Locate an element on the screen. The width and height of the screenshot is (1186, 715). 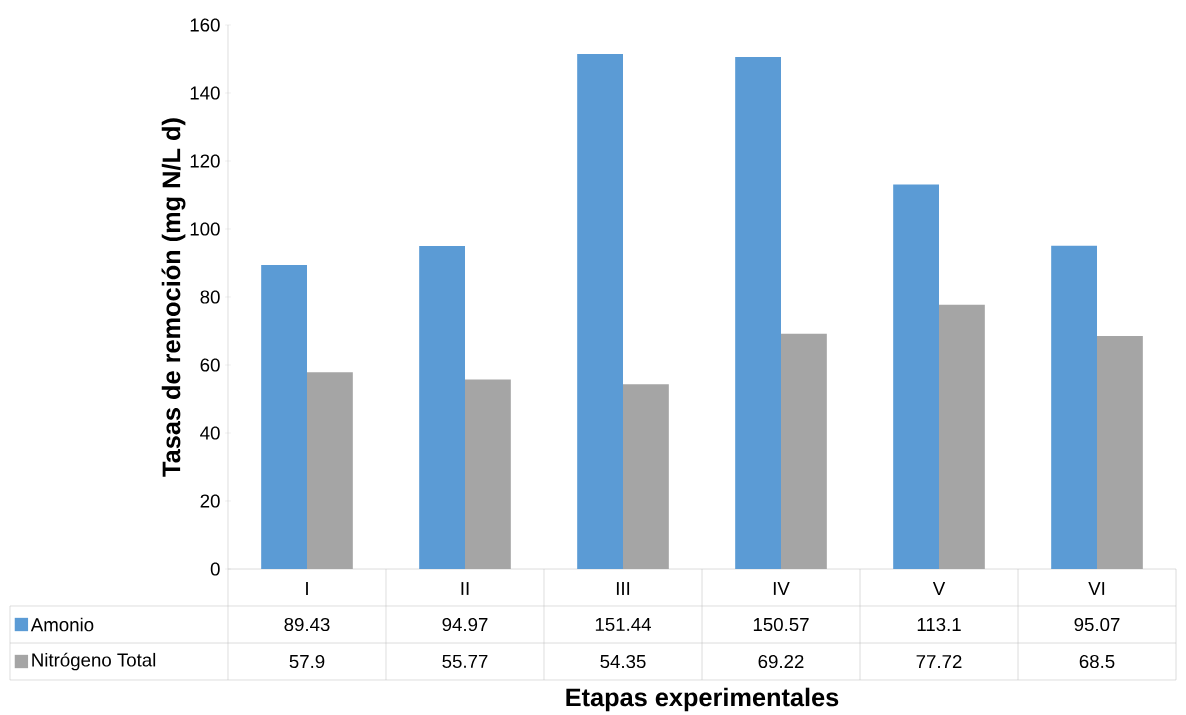
y-tick-label: 100 is located at coordinates (205, 229).